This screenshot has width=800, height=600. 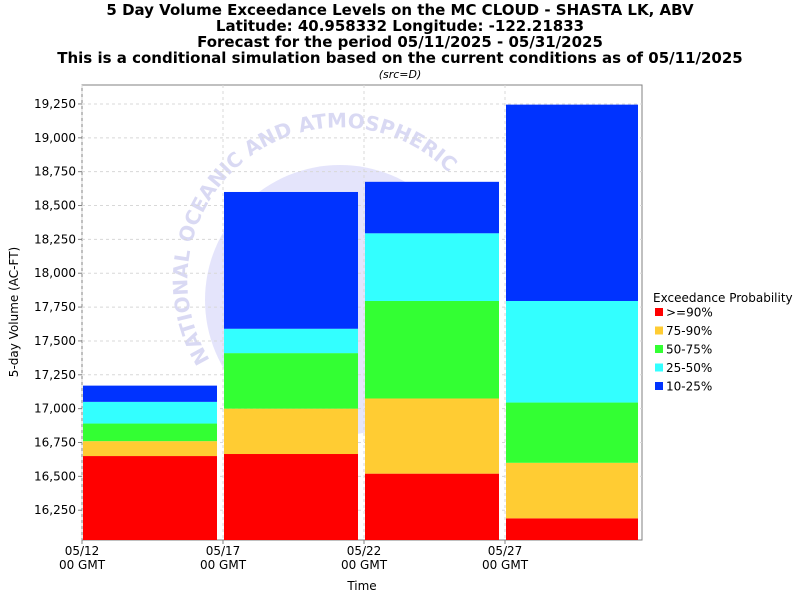 I want to click on x-tick-label-date: 05/12, so click(x=82, y=551).